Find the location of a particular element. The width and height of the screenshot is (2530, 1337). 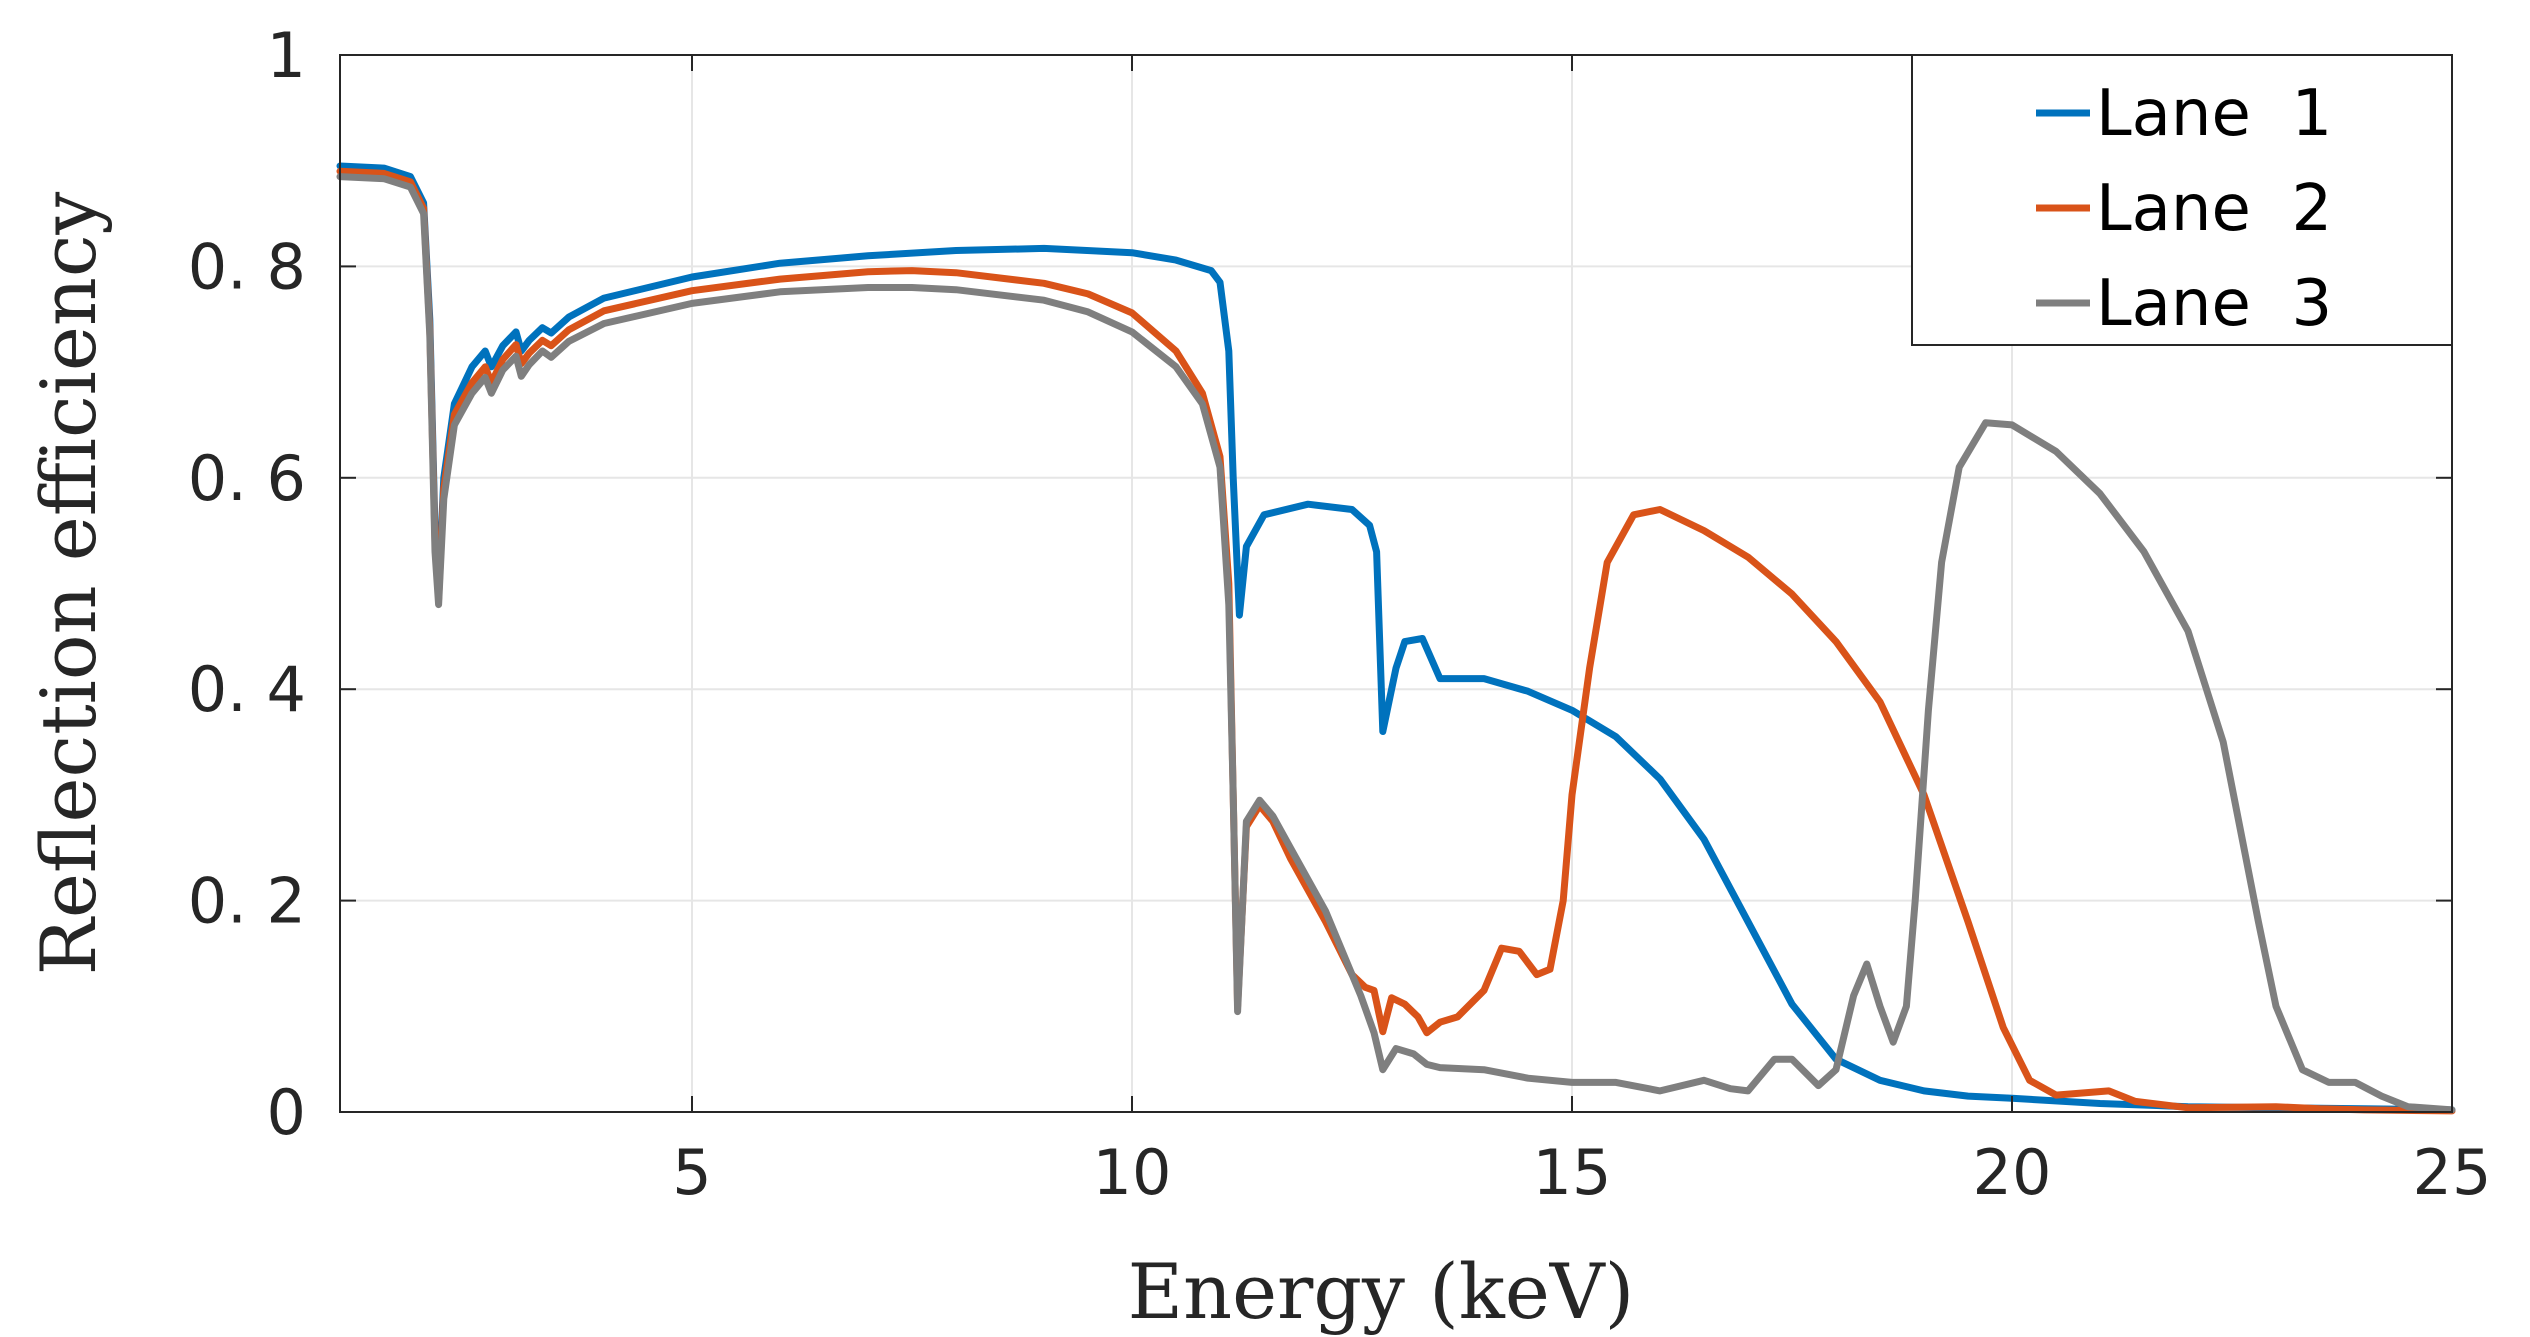

y-tick-label: 0. 8 is located at coordinates (247, 266).